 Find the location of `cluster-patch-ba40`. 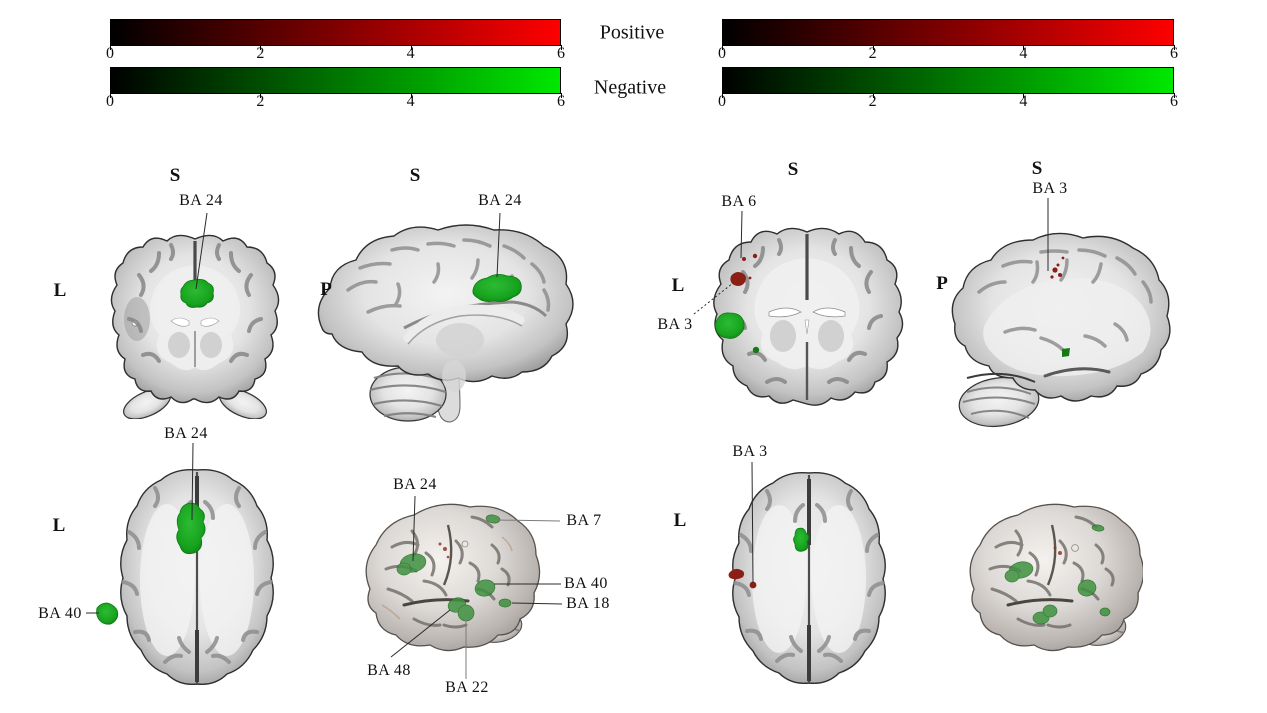

cluster-patch-ba40 is located at coordinates (485, 588).